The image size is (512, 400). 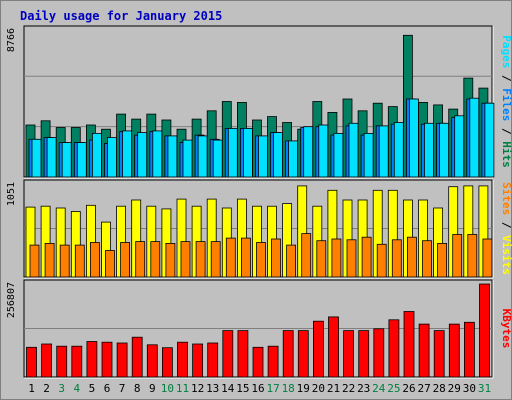 What do you see at coordinates (439, 388) in the screenshot?
I see `x-tick-label-28: 28` at bounding box center [439, 388].